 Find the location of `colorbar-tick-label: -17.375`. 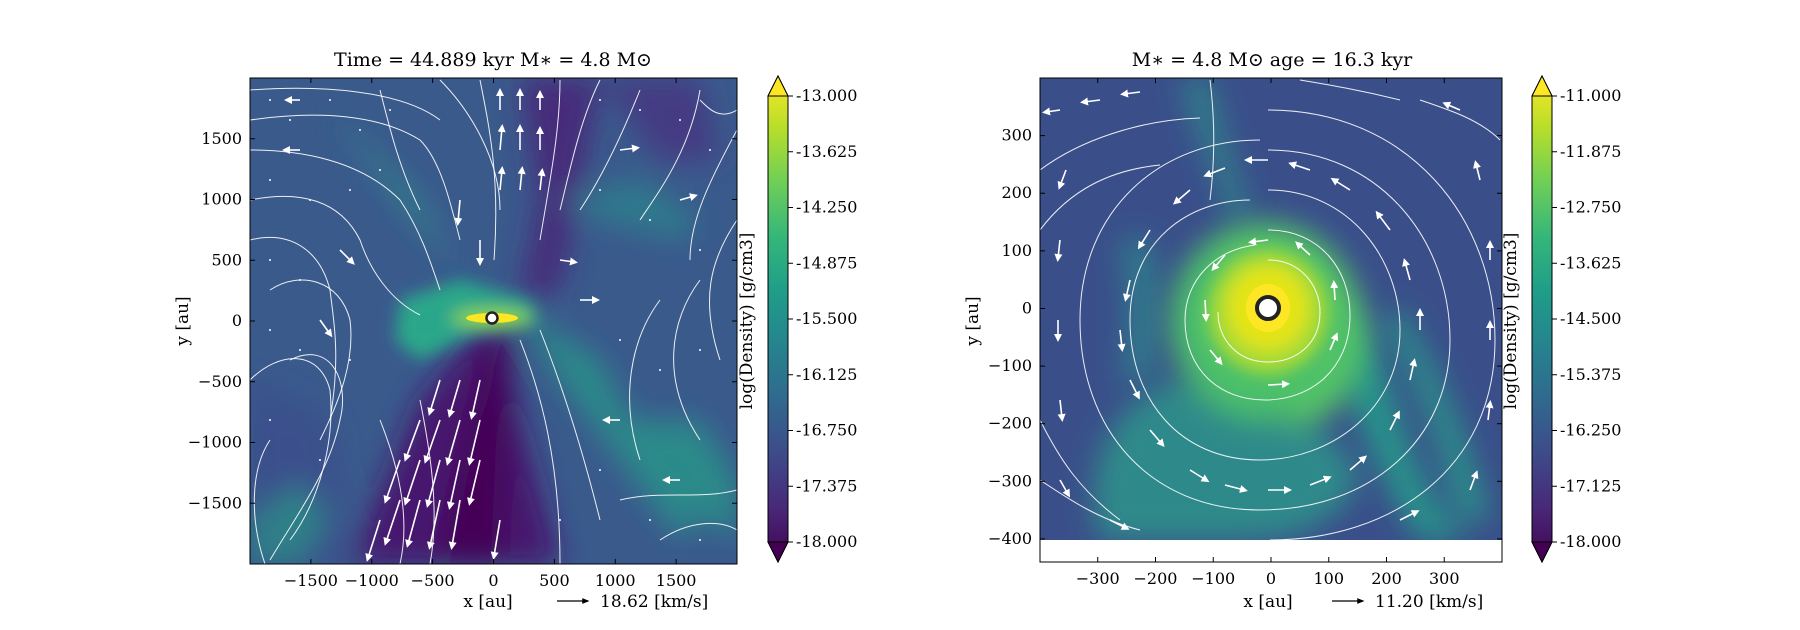

colorbar-tick-label: -17.375 is located at coordinates (826, 485).